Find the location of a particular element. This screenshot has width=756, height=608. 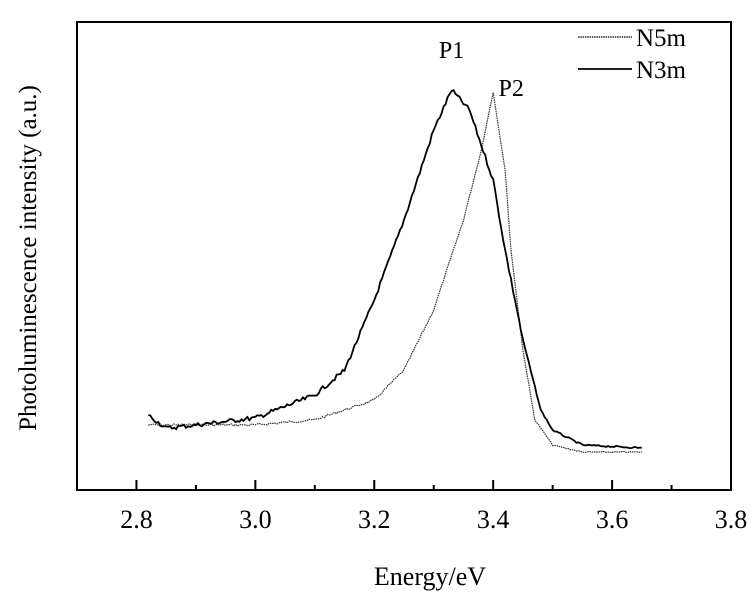

x-tick-label: 3.8 is located at coordinates (731, 519).